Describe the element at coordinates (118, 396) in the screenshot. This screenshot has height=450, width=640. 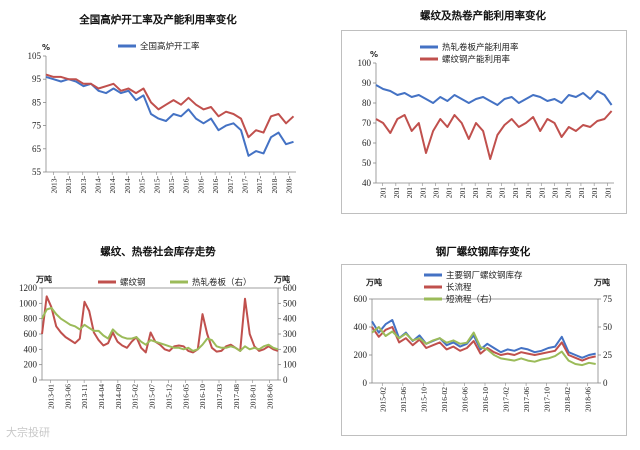
I see `x-tick-label: 2014-09` at that location.